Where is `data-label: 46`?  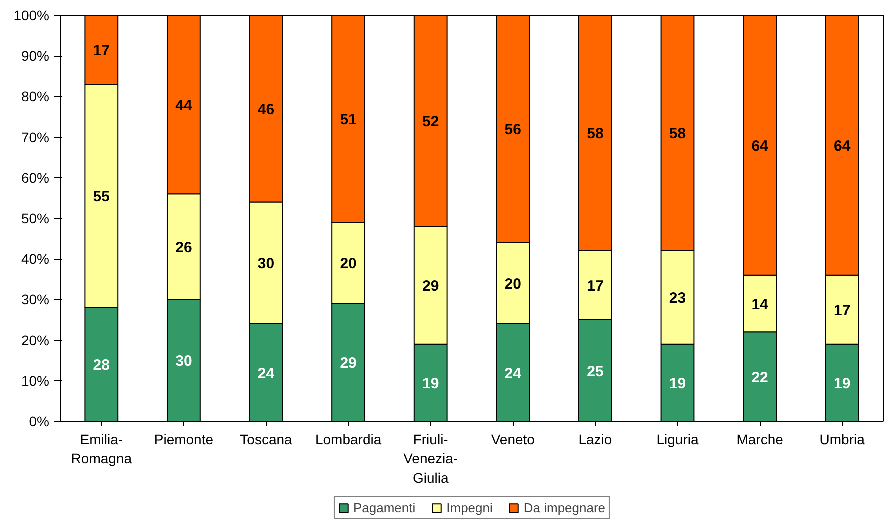 data-label: 46 is located at coordinates (266, 109).